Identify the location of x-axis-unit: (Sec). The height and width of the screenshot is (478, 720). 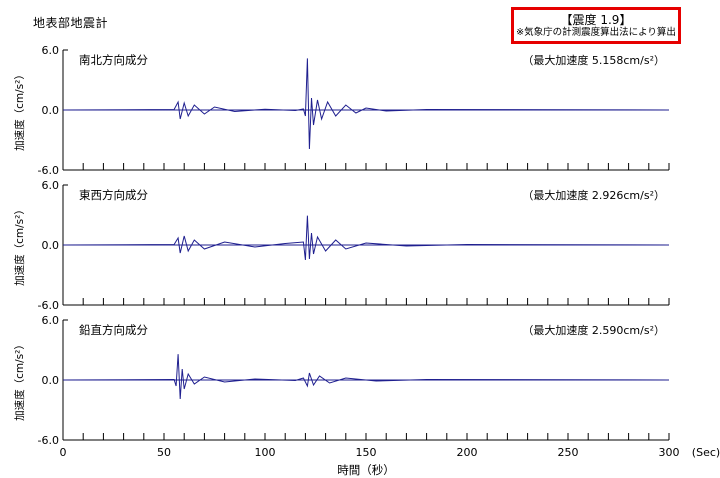
(706, 452).